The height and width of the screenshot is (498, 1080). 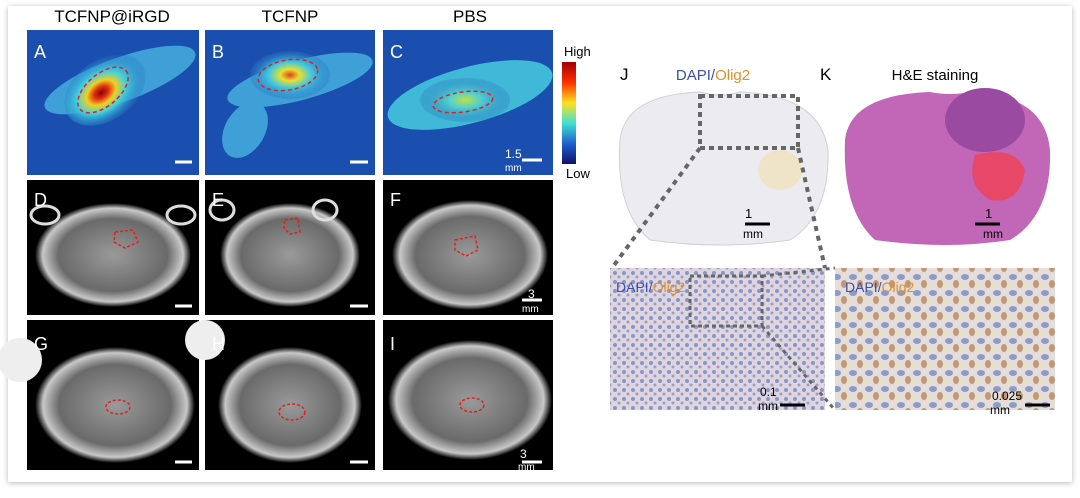 What do you see at coordinates (1007, 396) in the screenshot?
I see `scale-value: 0.025` at bounding box center [1007, 396].